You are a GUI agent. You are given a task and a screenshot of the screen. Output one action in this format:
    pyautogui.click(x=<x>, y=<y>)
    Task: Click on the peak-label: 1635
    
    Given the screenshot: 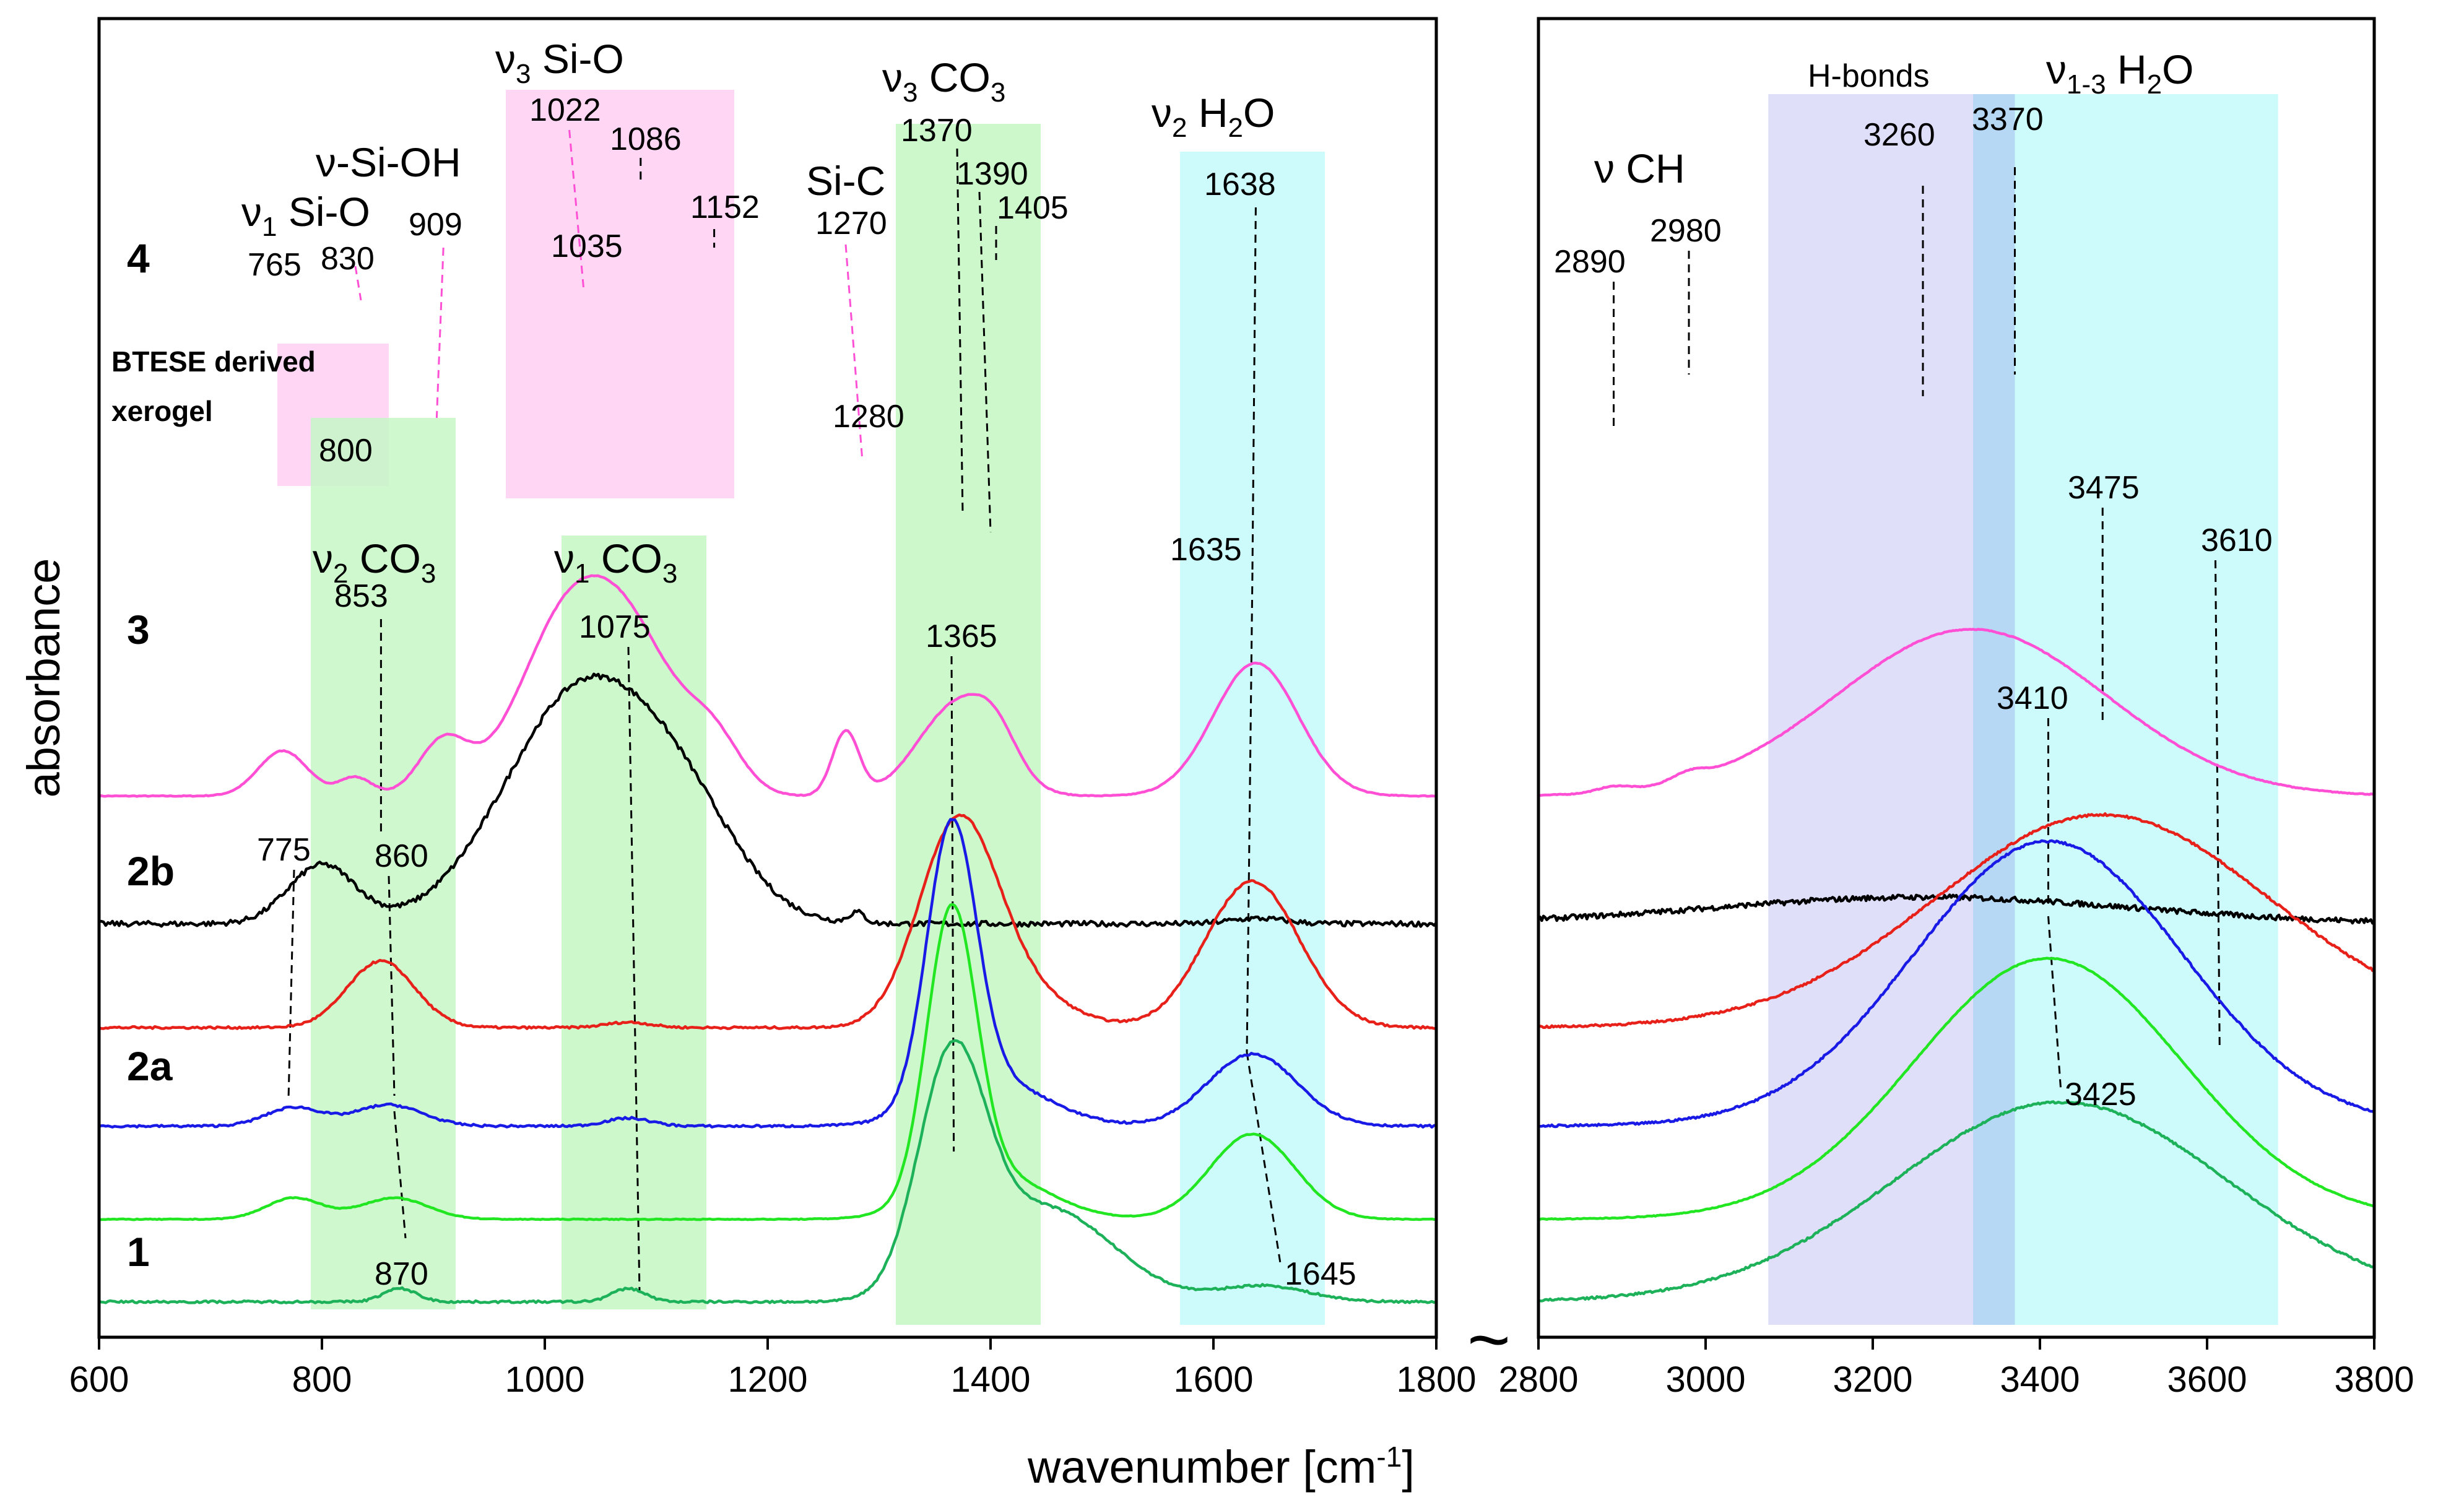 What is the action you would take?
    pyautogui.click(x=1206, y=550)
    